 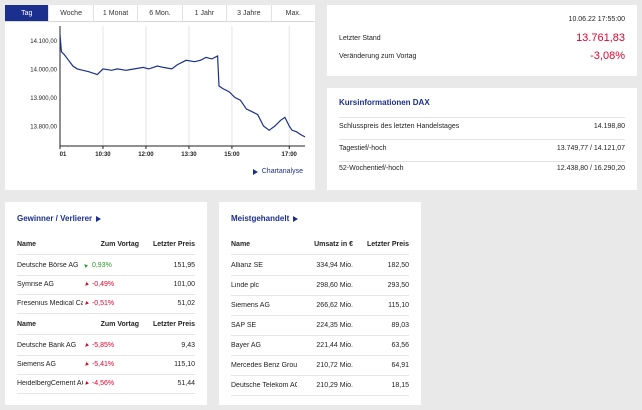 I want to click on stock-name: Allianz SE, so click(x=247, y=265).